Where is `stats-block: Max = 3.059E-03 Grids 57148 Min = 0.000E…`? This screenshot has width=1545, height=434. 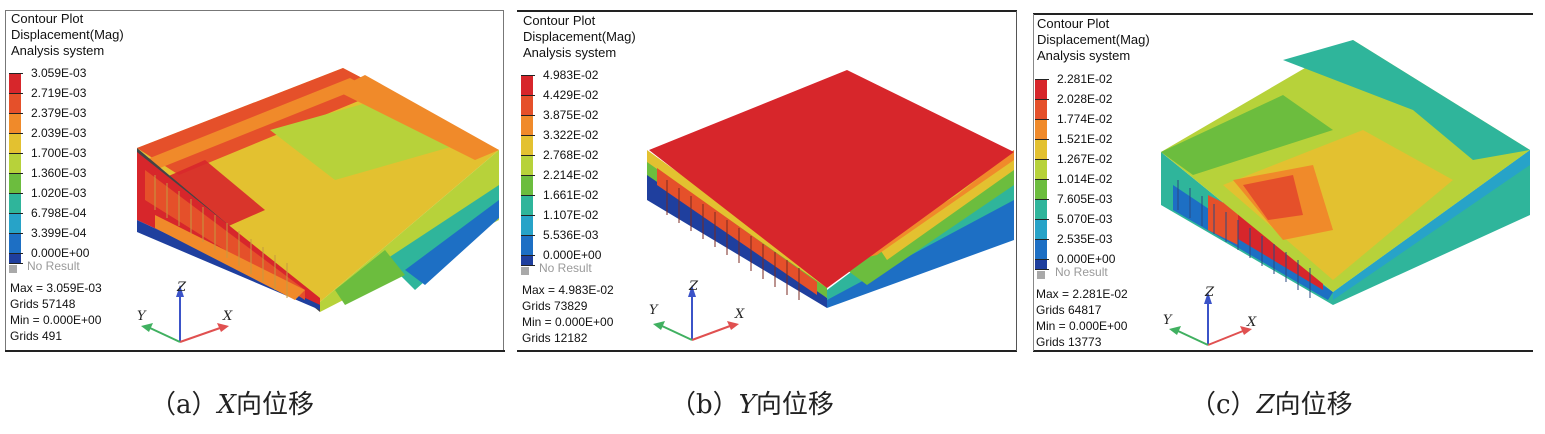
stats-block: Max = 3.059E-03 Grids 57148 Min = 0.000E… is located at coordinates (56, 312).